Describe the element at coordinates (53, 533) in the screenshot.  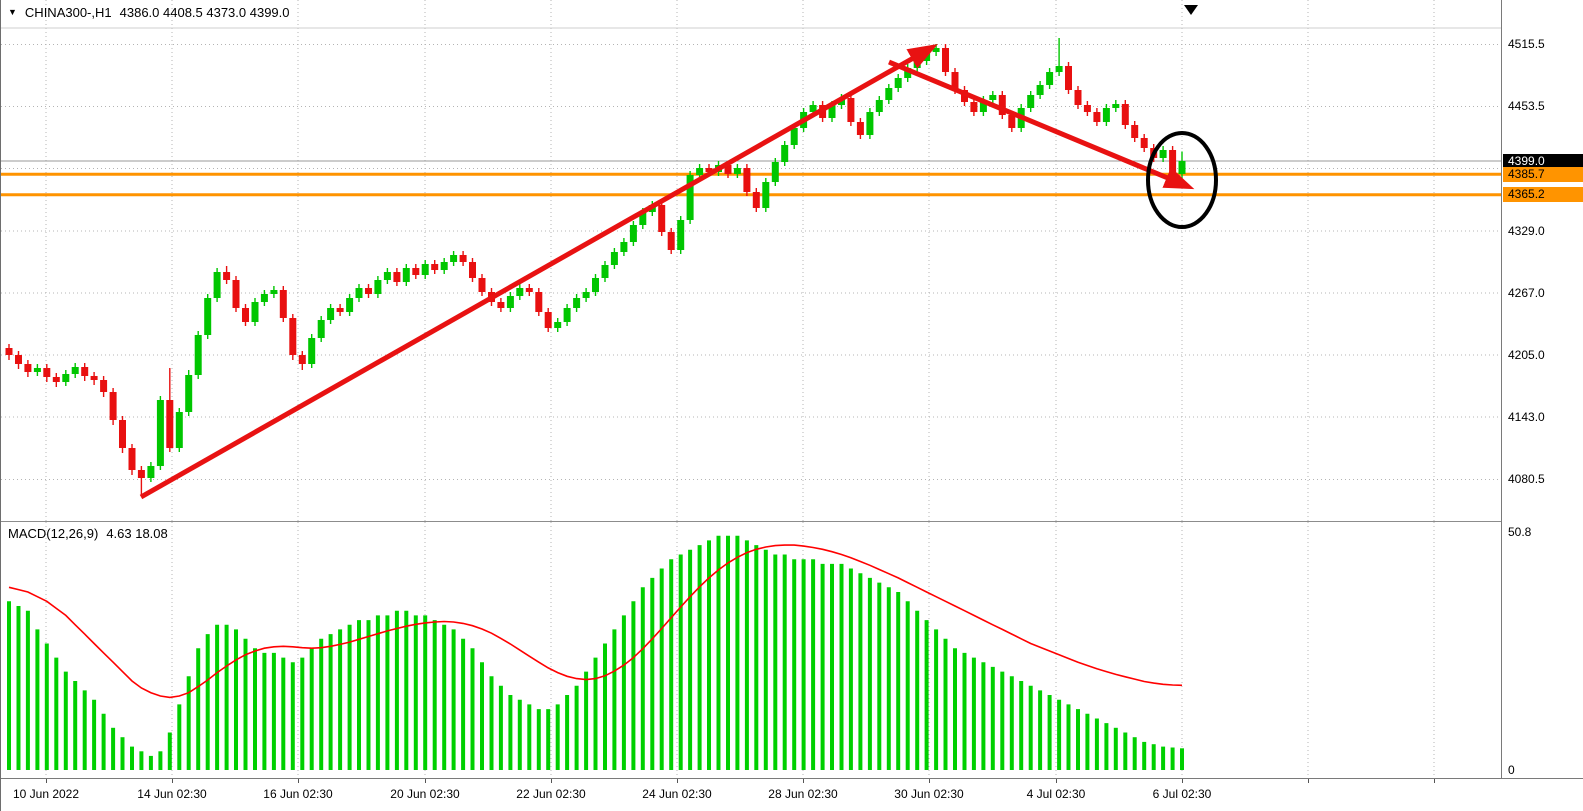
I see `macd-name: MACD(12,26,9)` at that location.